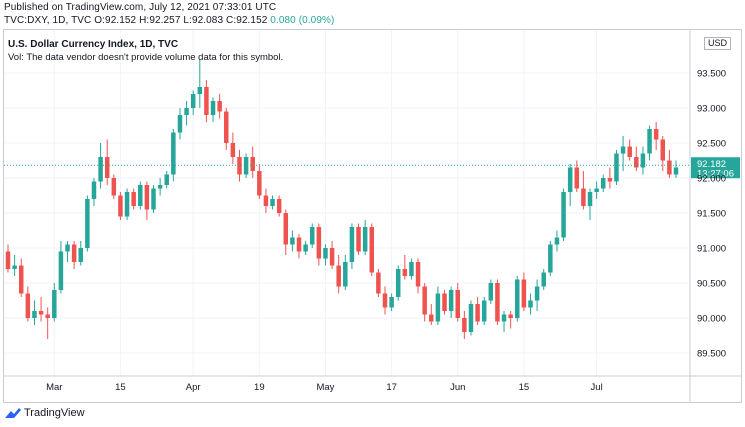 This screenshot has width=745, height=427. I want to click on ohlc-low-value: 92.083, so click(207, 20).